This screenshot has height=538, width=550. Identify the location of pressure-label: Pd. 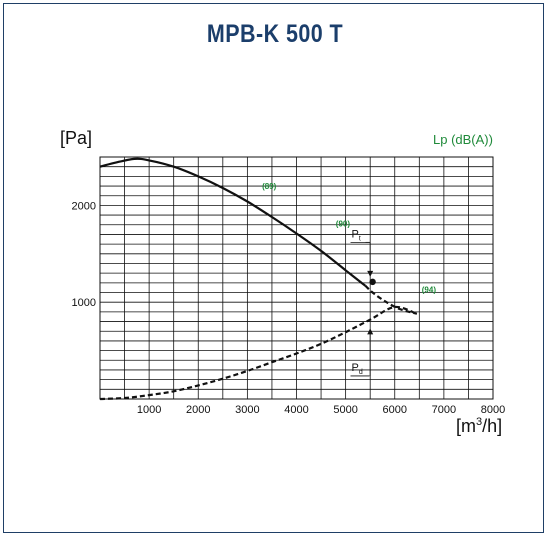
(357, 369).